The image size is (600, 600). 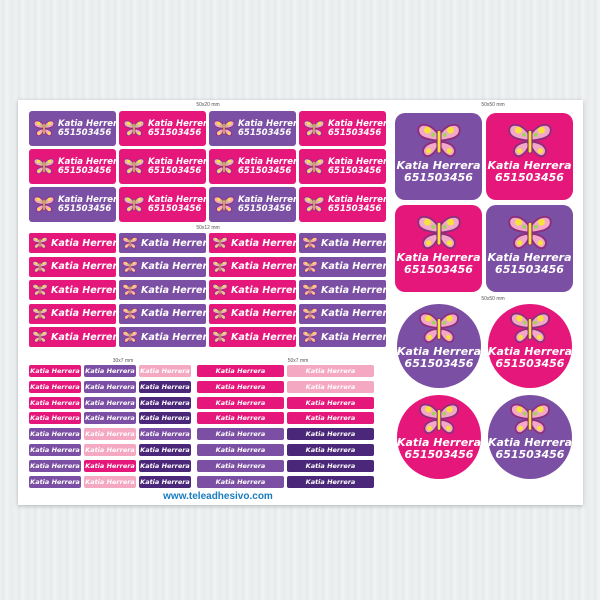 I want to click on label-50x50-circle: Katia Herrera 651503456, so click(x=439, y=437).